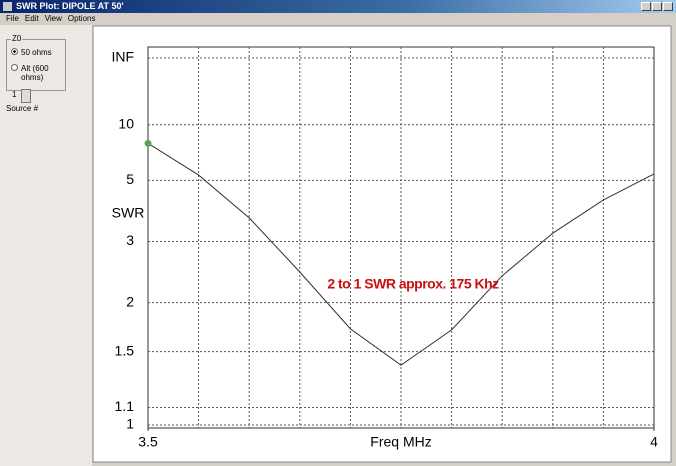 The width and height of the screenshot is (676, 466). Describe the element at coordinates (654, 442) in the screenshot. I see `x-tick-label: 4` at that location.